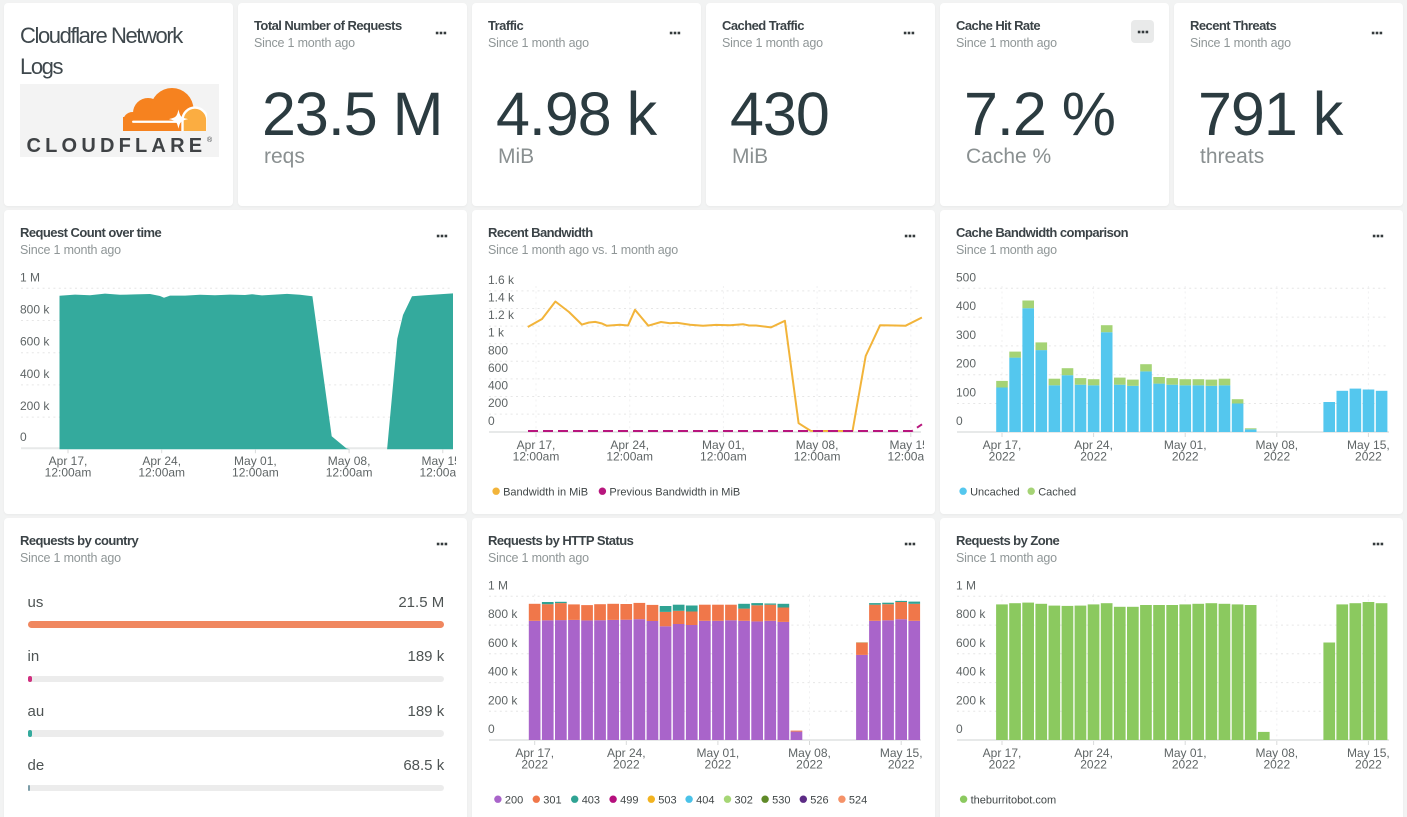 The height and width of the screenshot is (817, 1407). Describe the element at coordinates (501, 280) in the screenshot. I see `svg-text: 1.6 k` at that location.